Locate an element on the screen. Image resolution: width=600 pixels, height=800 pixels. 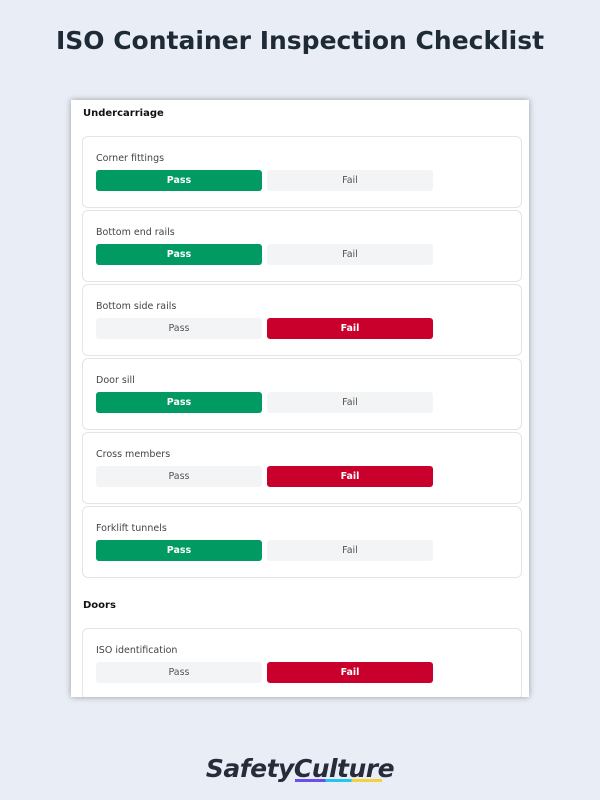
checklist-item: Cross members Pass Fail is located at coordinates (302, 468).